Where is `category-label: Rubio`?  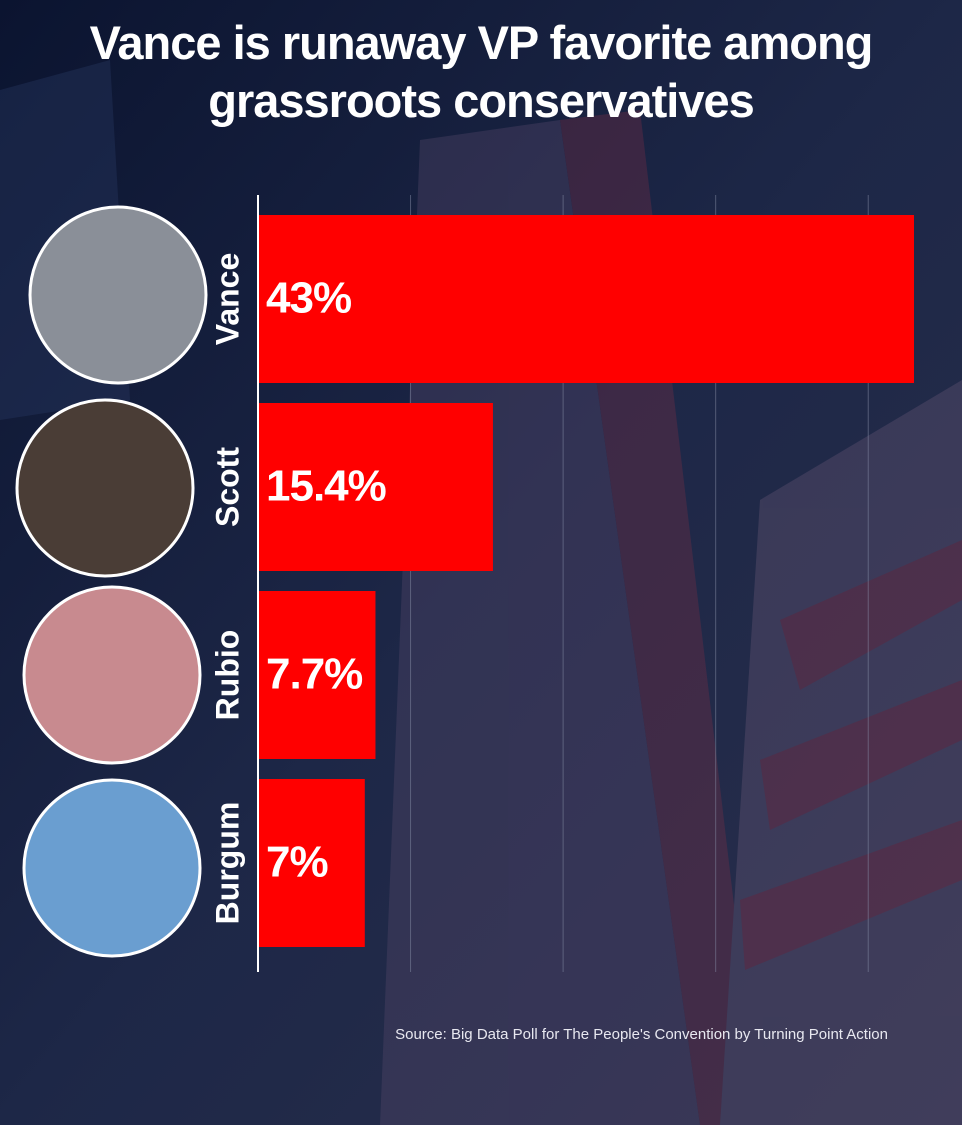
category-label: Rubio is located at coordinates (227, 675).